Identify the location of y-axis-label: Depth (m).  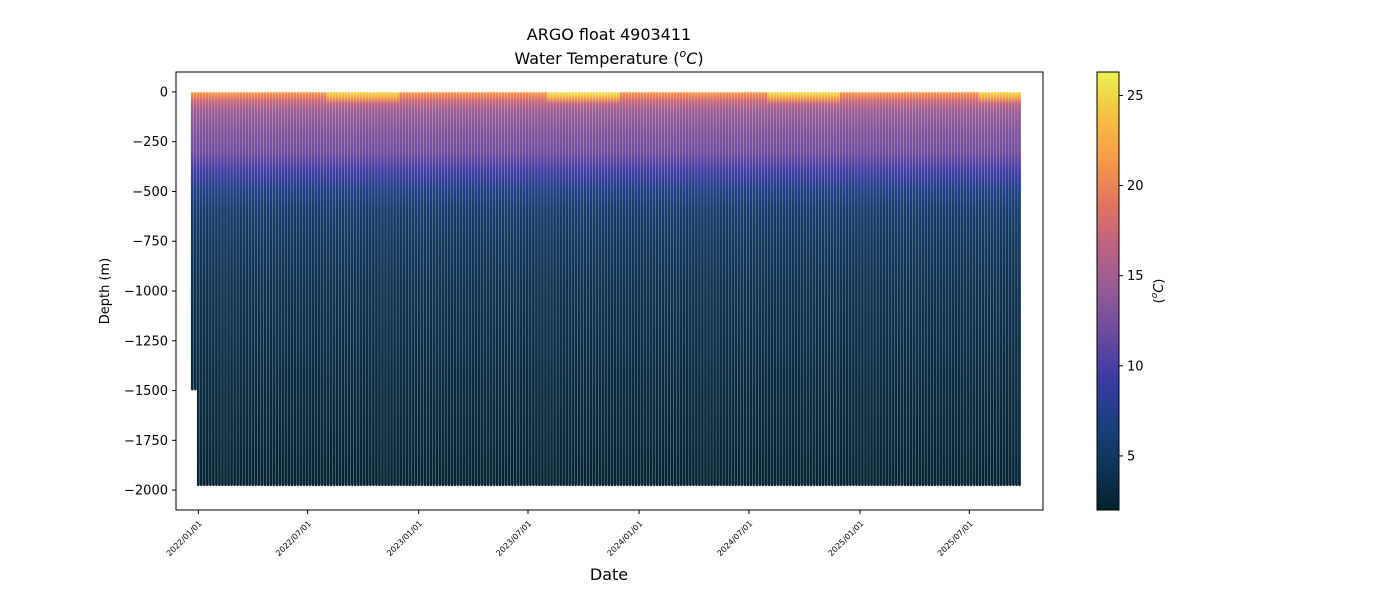
(105, 291).